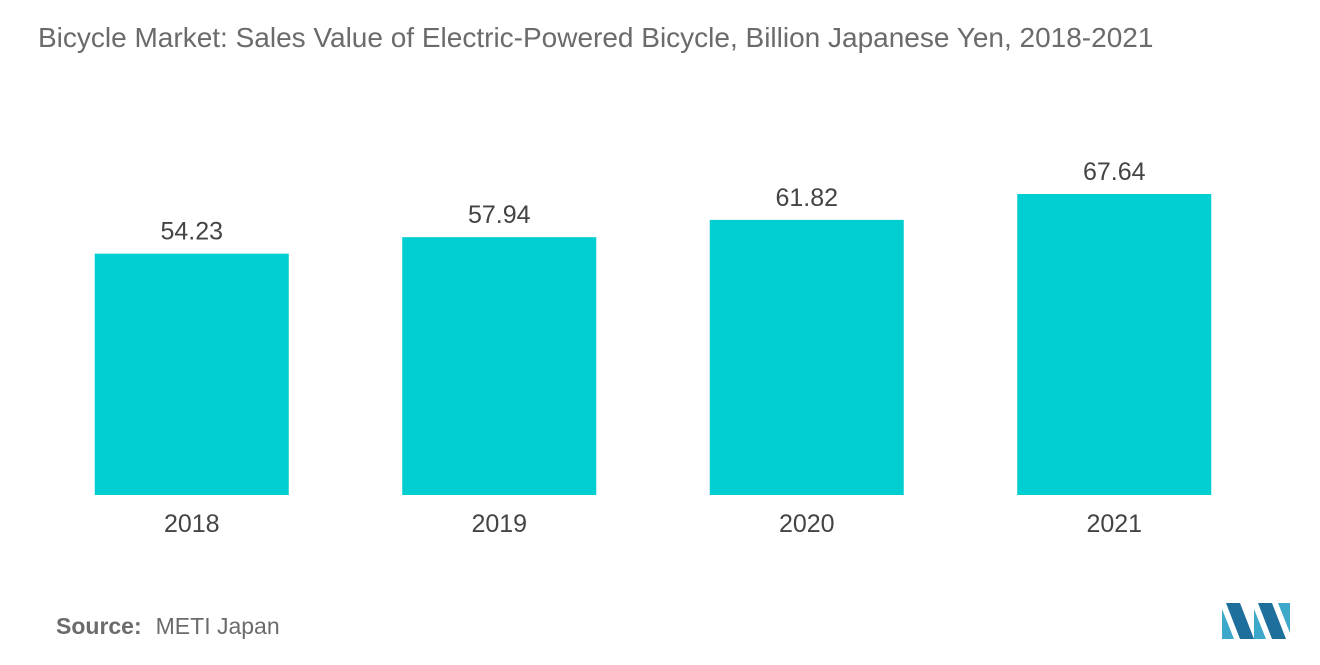 The width and height of the screenshot is (1320, 665). What do you see at coordinates (806, 198) in the screenshot?
I see `data-label-2020: 61.82` at bounding box center [806, 198].